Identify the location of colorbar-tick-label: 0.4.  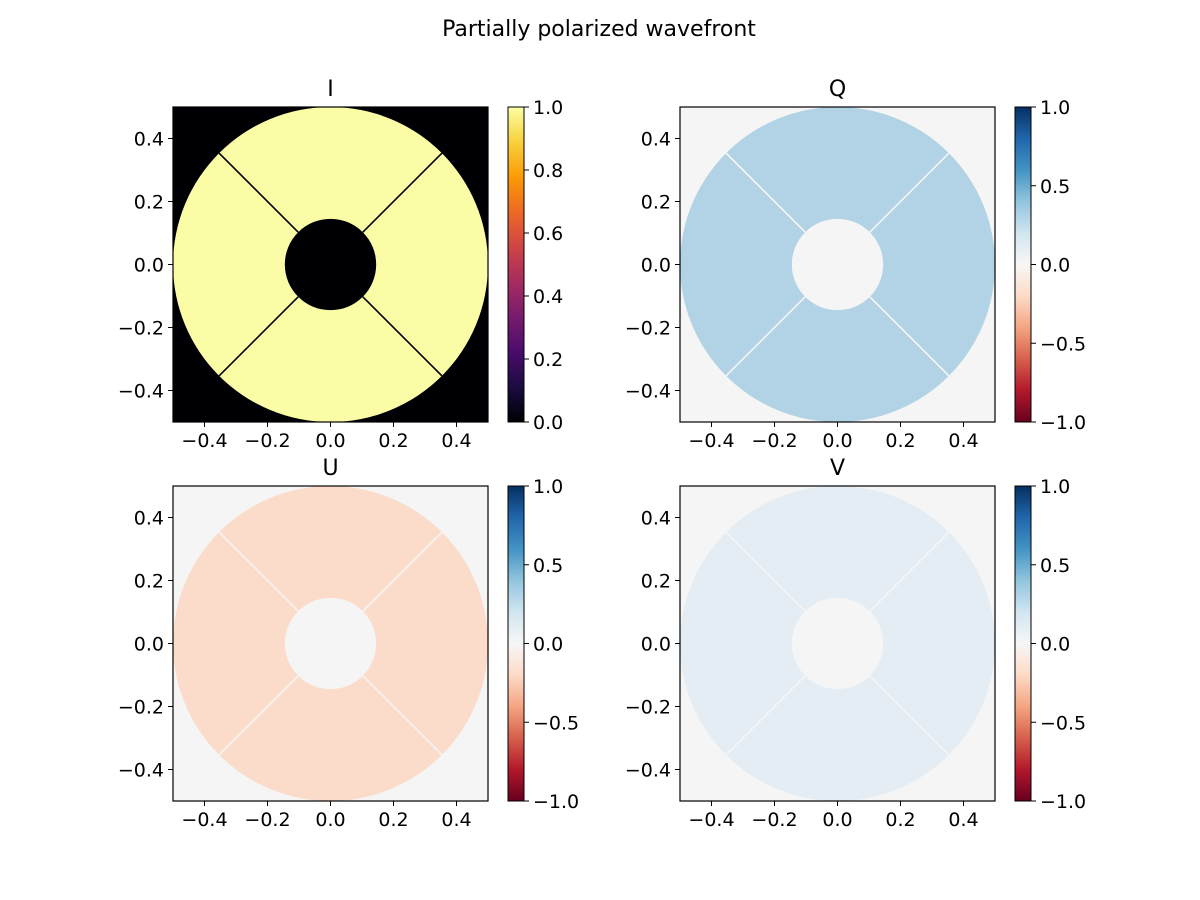
(548, 297).